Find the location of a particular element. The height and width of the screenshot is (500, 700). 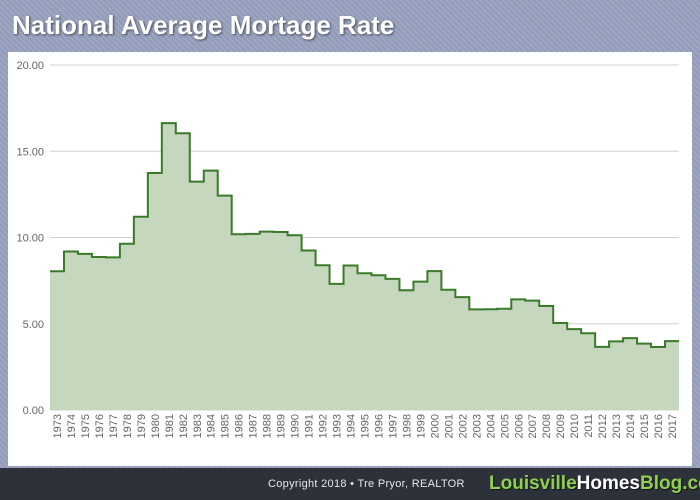

rate-step-1985 is located at coordinates (225, 303).